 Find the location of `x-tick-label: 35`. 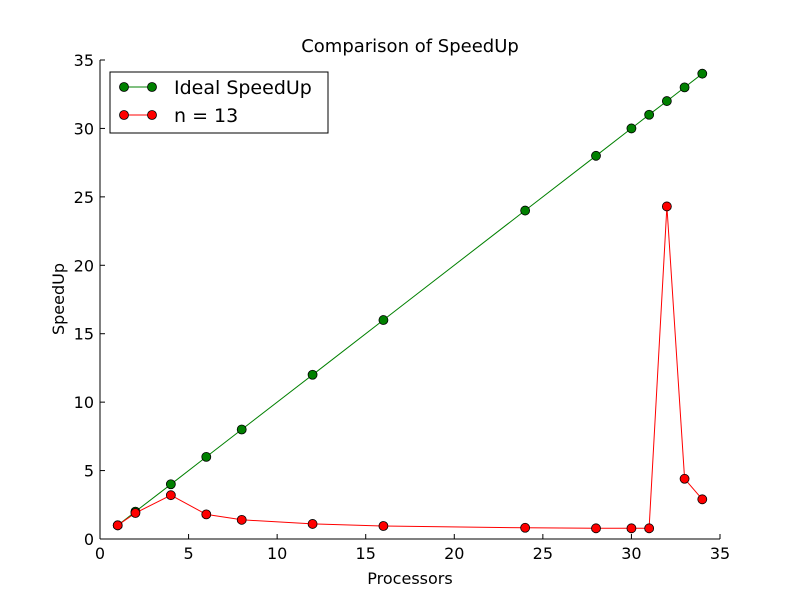

x-tick-label: 35 is located at coordinates (720, 553).